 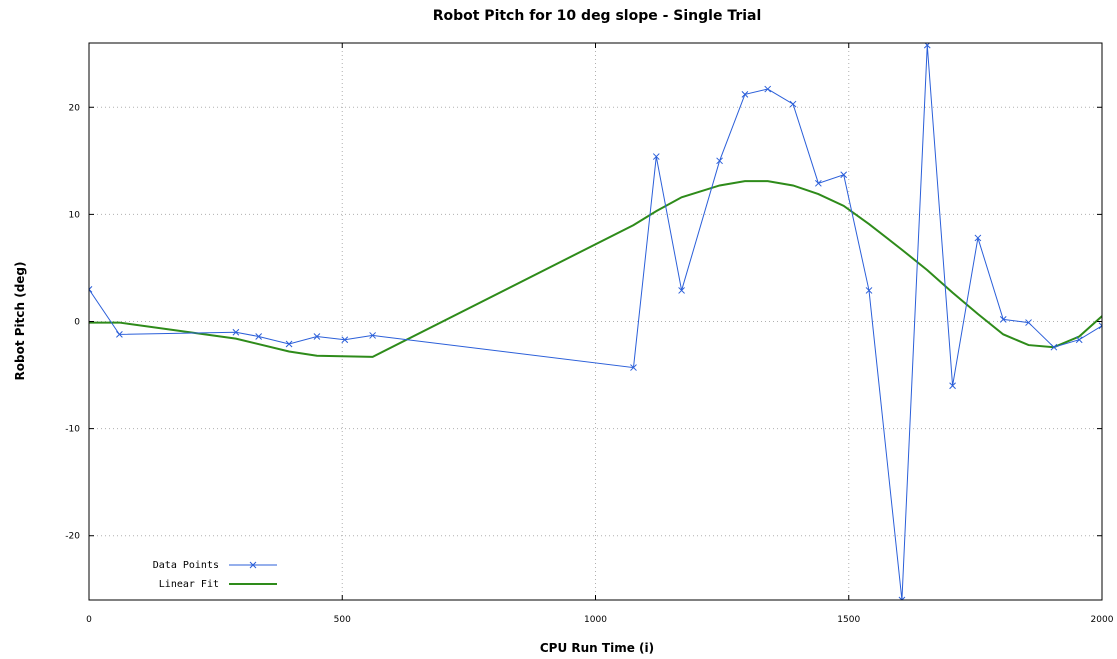 I want to click on y-tick-label: 10, so click(x=75, y=215).